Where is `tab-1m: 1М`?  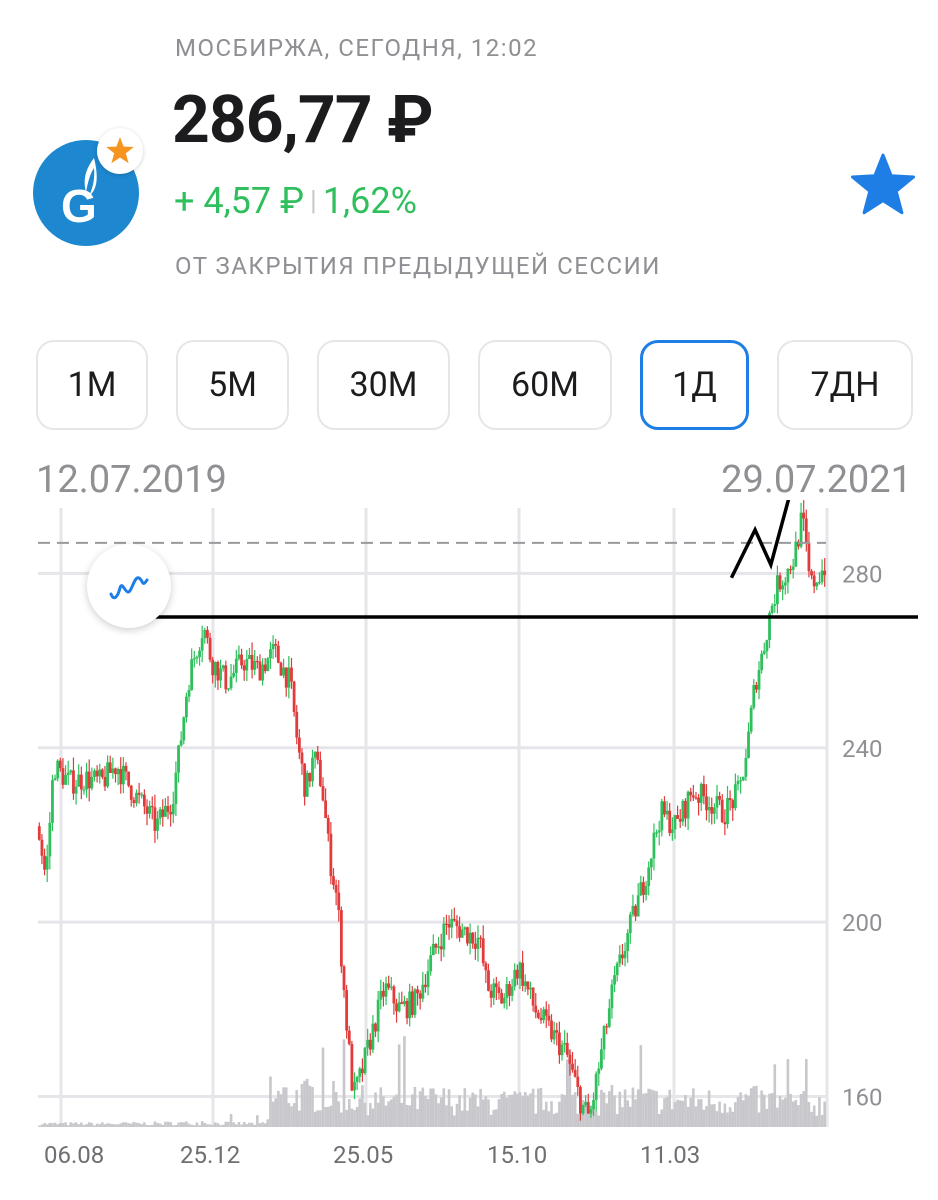 tab-1m: 1М is located at coordinates (92, 385).